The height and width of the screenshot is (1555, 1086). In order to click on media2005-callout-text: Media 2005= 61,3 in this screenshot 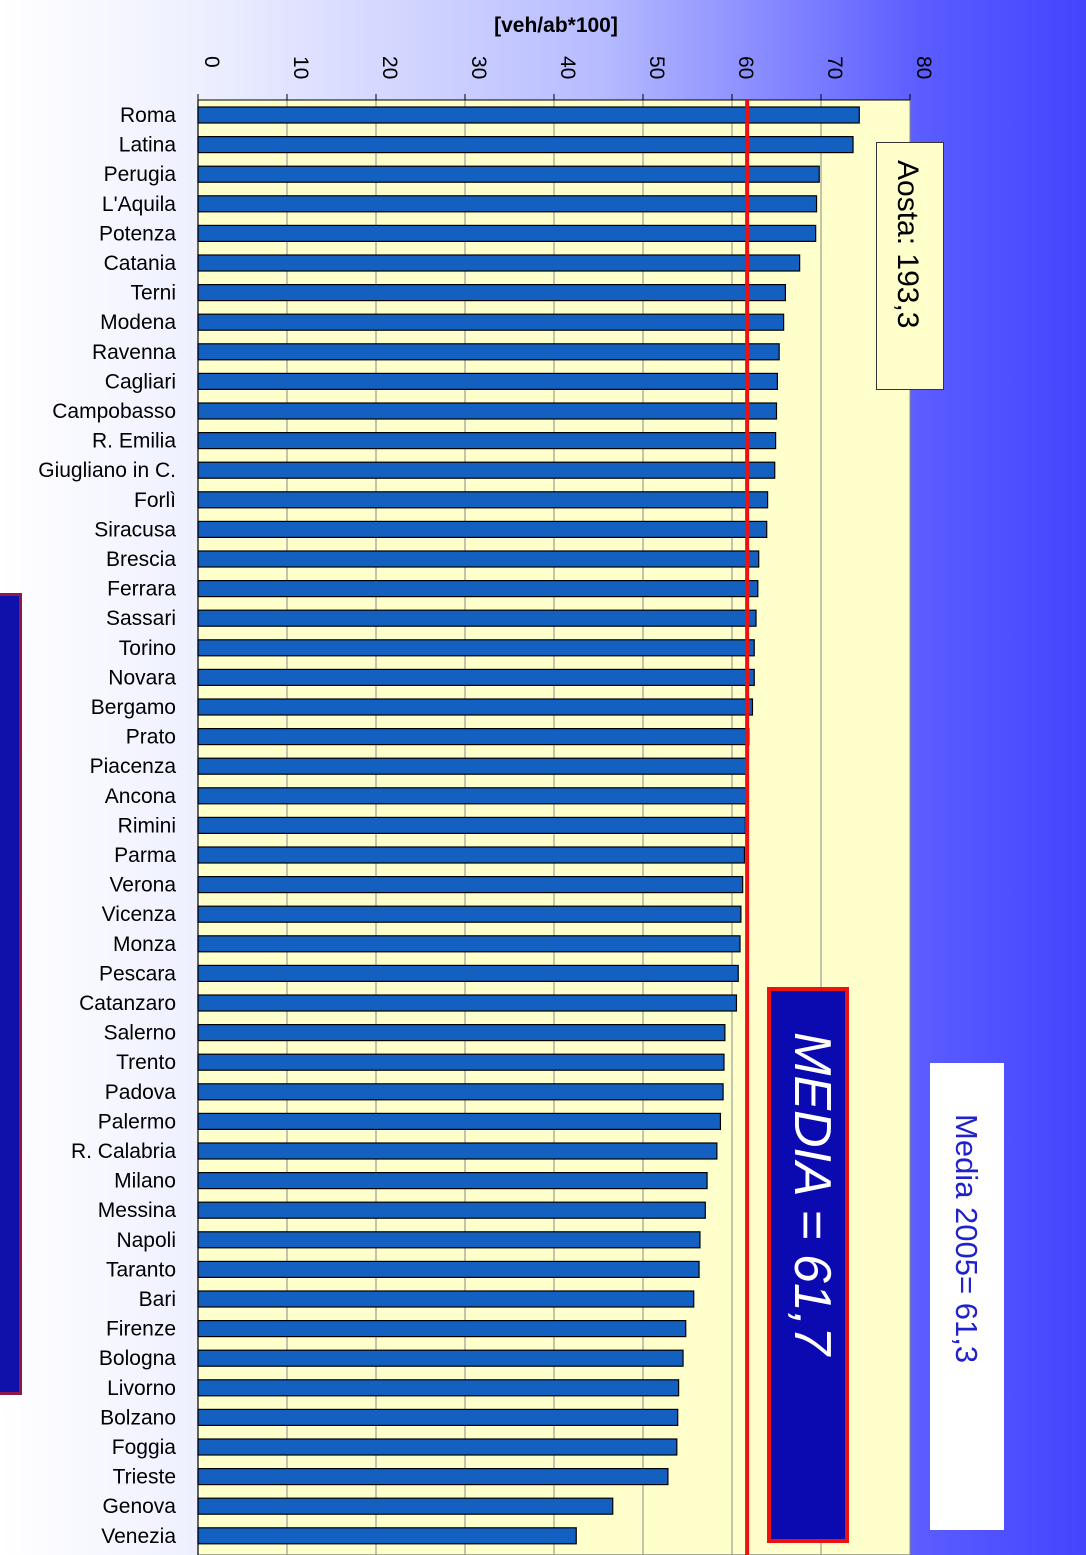, I will do `click(966, 1239)`.